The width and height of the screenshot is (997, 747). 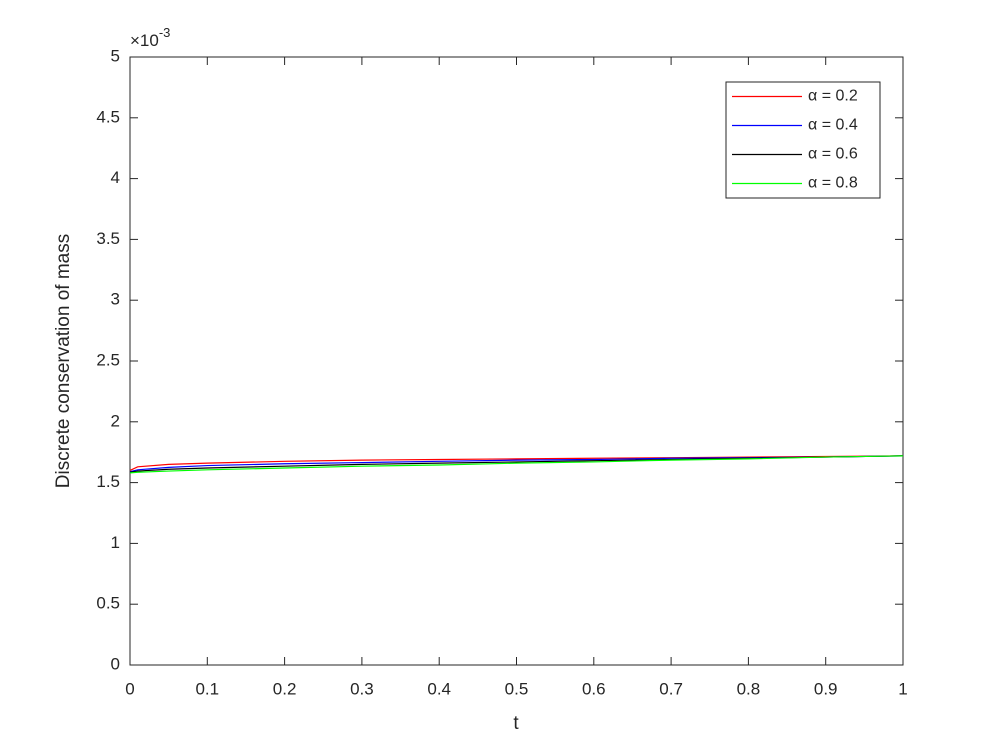 What do you see at coordinates (115, 663) in the screenshot?
I see `y-tick-label: 0` at bounding box center [115, 663].